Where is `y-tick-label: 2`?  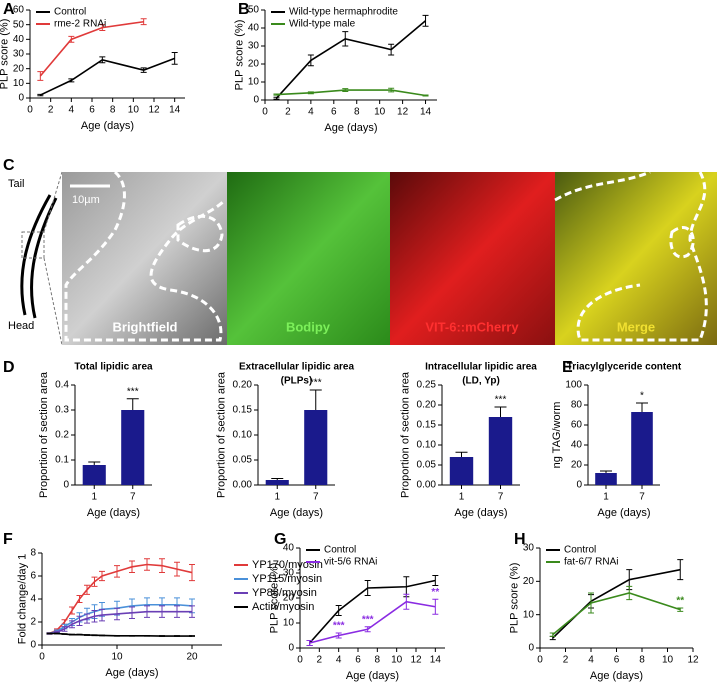
y-tick-label: 2 is located at coordinates (33, 622).